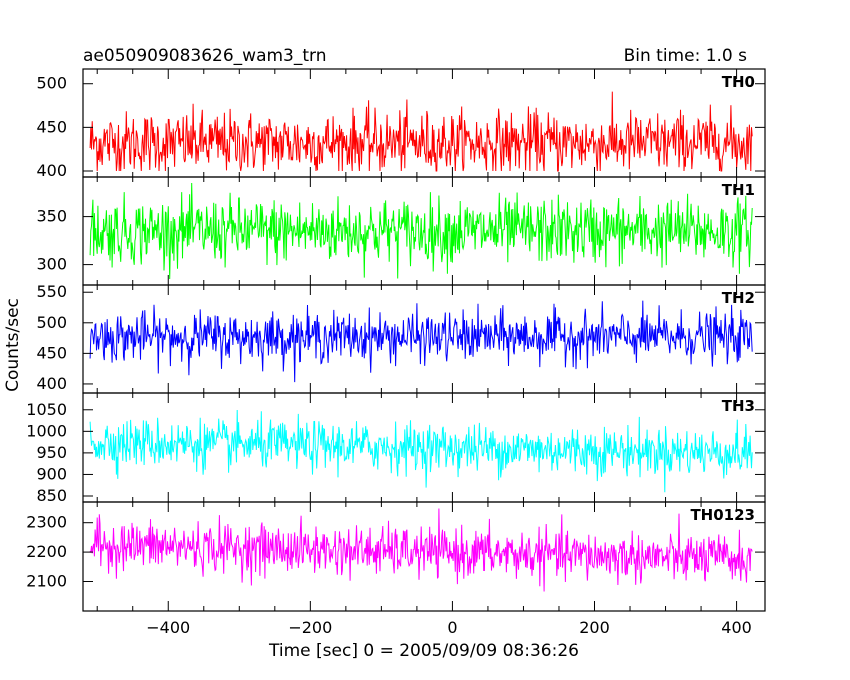 The width and height of the screenshot is (850, 680). I want to click on series-line-th1, so click(421, 231).